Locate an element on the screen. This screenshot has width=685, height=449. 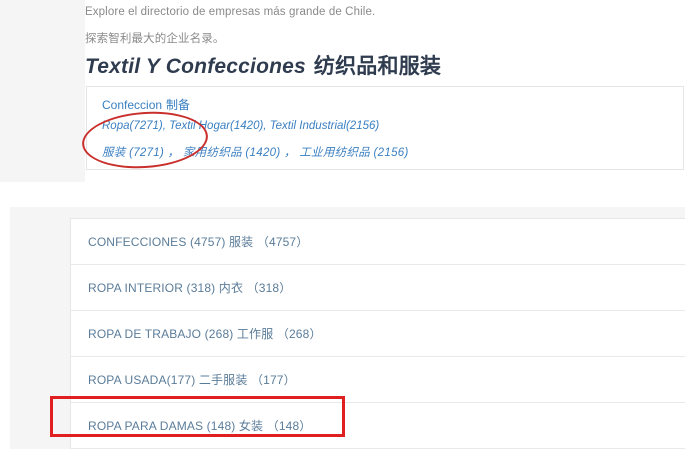
subcategory-title-chinese: 制备 is located at coordinates (178, 105).